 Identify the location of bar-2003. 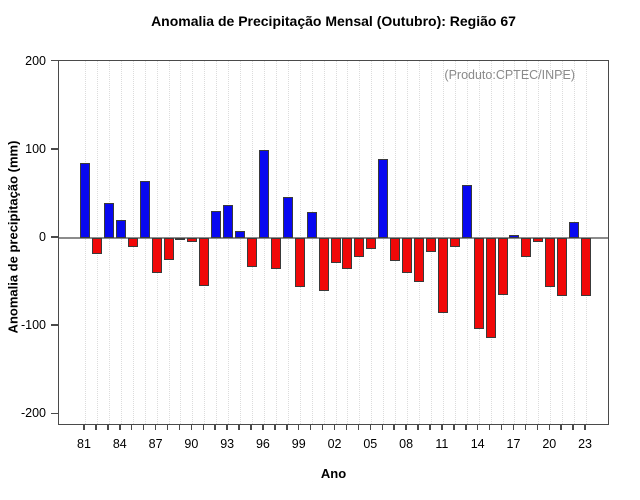
(347, 253).